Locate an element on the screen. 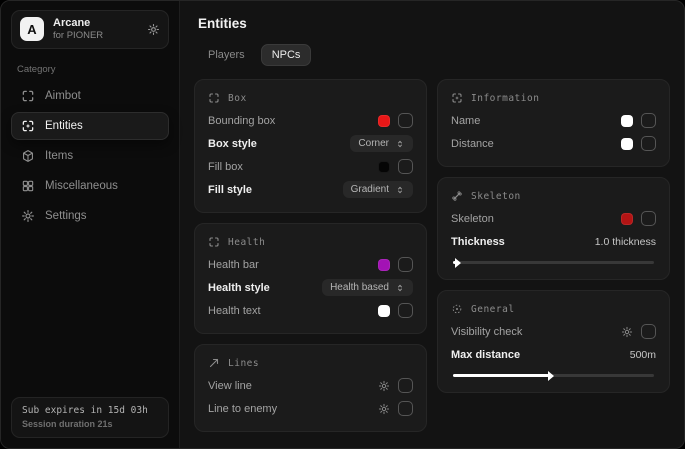 Image resolution: width=685 pixels, height=449 pixels. sub-expiry-text: Sub expires in 15d 03h is located at coordinates (85, 410).